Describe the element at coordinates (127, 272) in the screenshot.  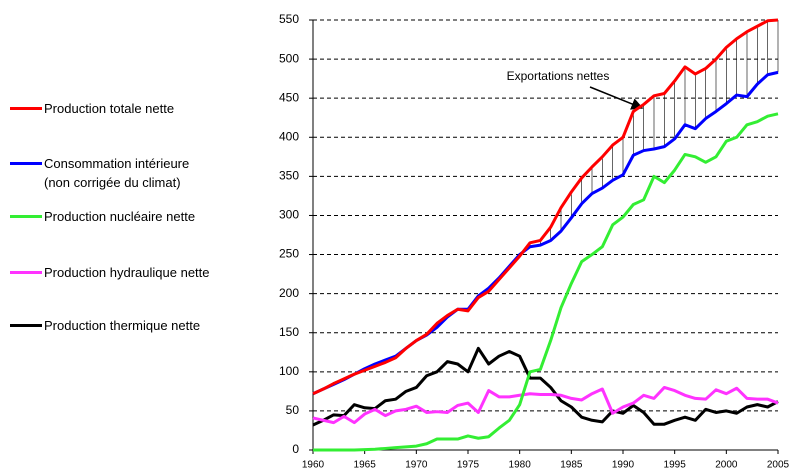
I see `legend-label: Production hydraulique nette` at that location.